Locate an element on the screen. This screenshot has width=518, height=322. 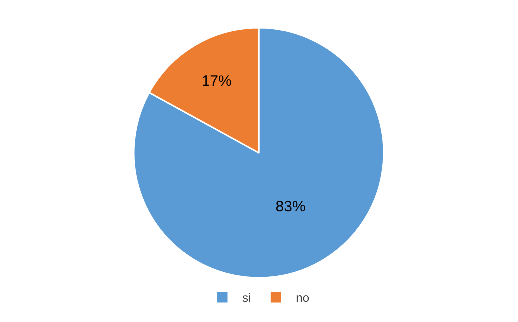
data-label: 17% is located at coordinates (217, 81).